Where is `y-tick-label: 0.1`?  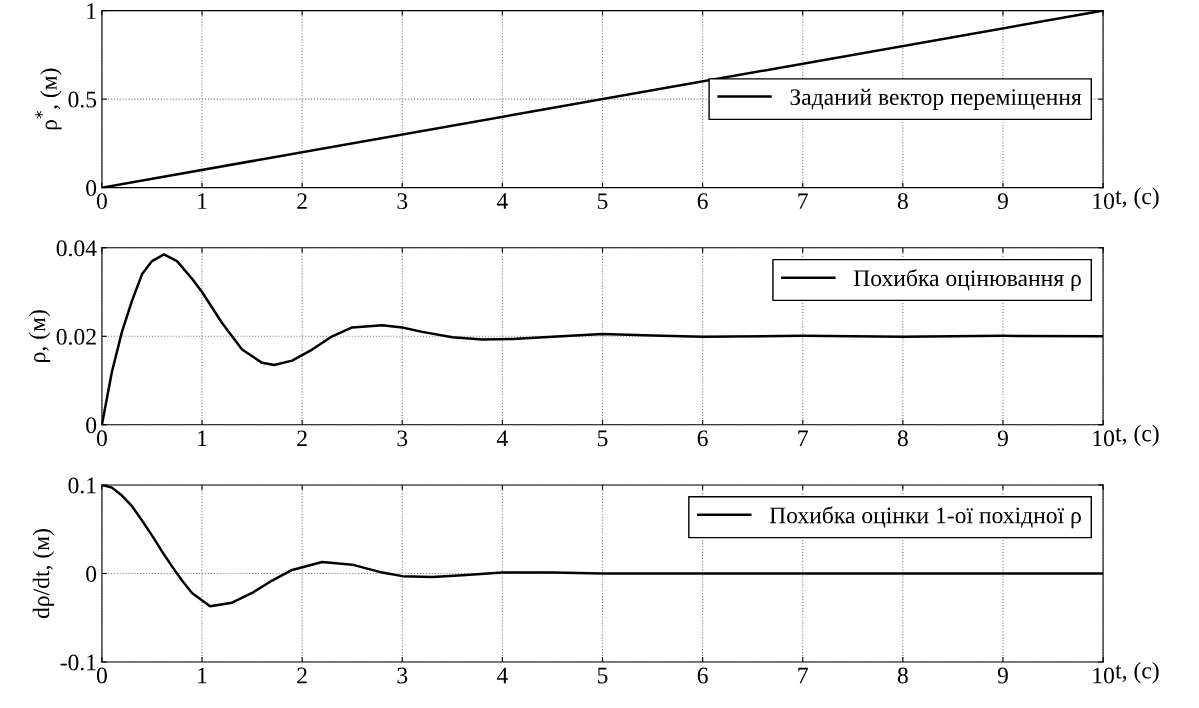 y-tick-label: 0.1 is located at coordinates (82, 485).